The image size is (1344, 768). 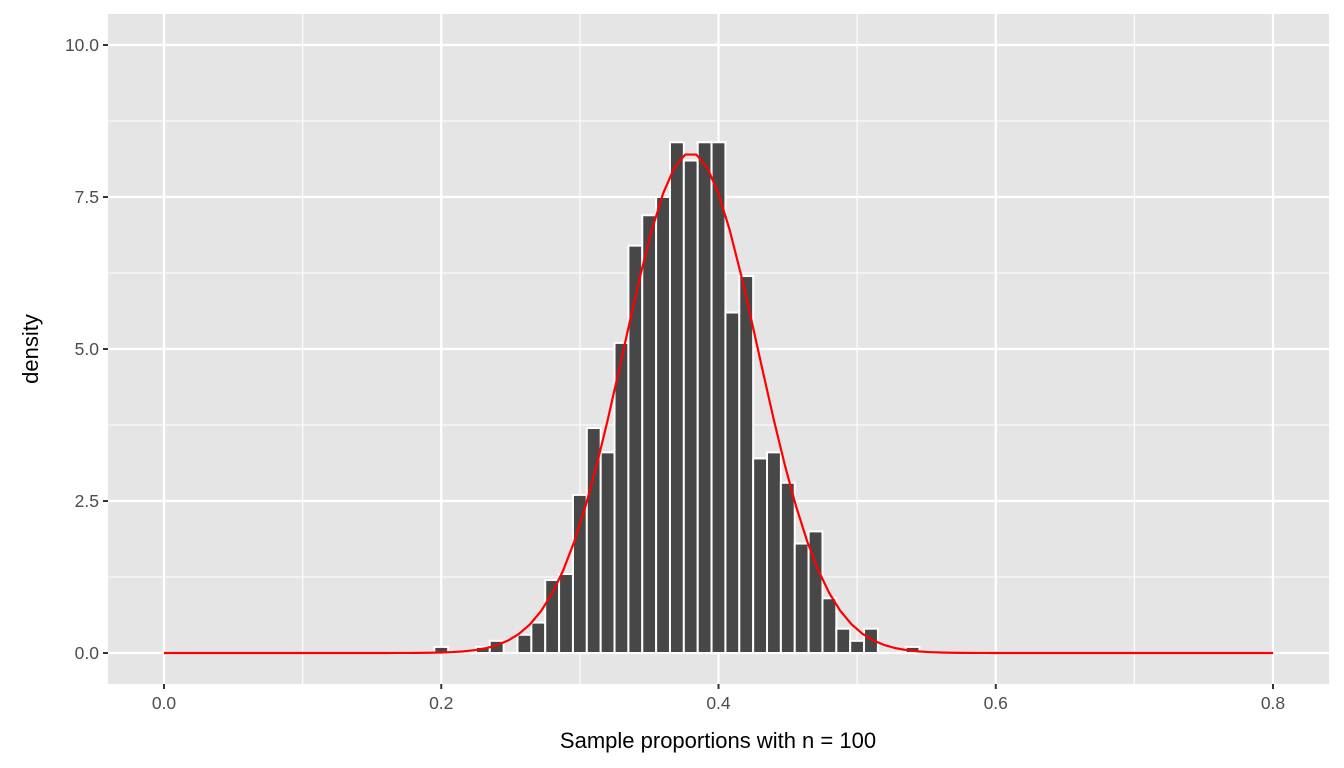 I want to click on x-axis-title: Sample proportions with n = 100, so click(x=718, y=740).